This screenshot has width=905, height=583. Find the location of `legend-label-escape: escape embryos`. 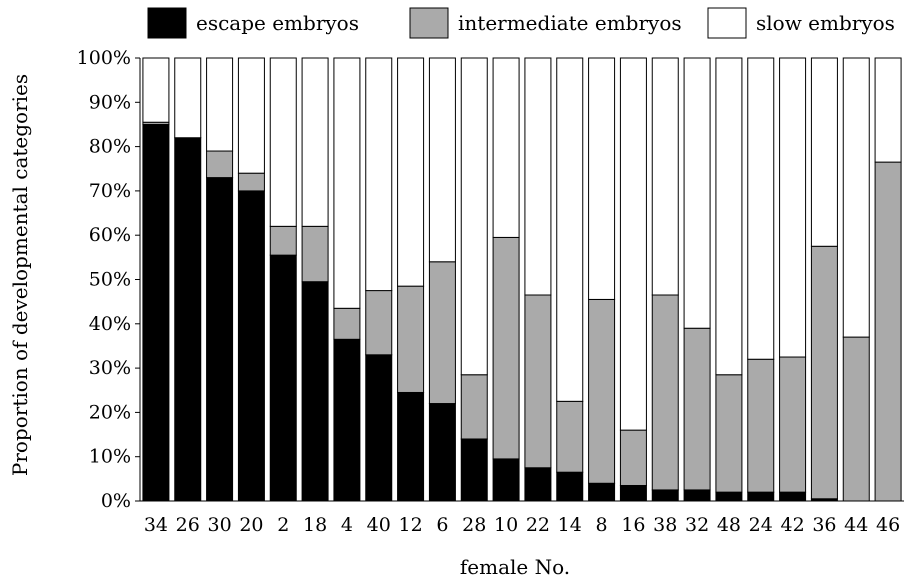

legend-label-escape: escape embryos is located at coordinates (277, 23).